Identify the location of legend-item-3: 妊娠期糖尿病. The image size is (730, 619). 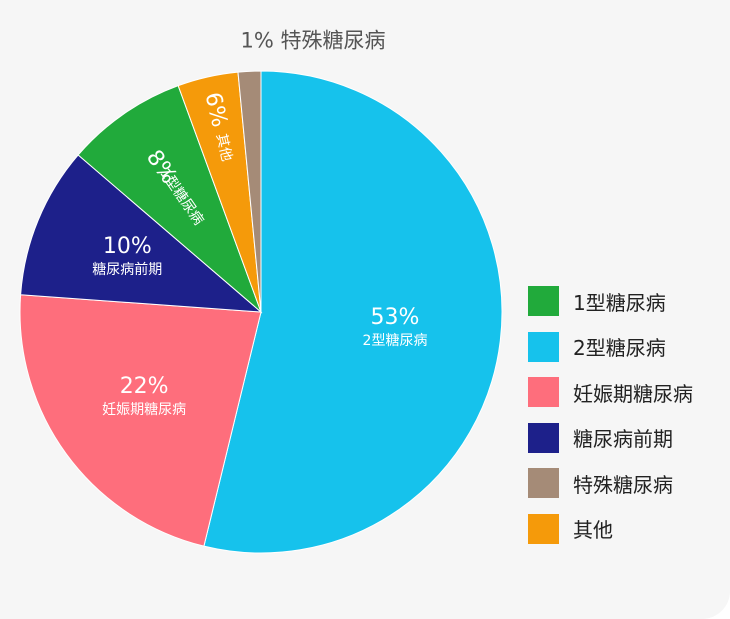
(610, 392).